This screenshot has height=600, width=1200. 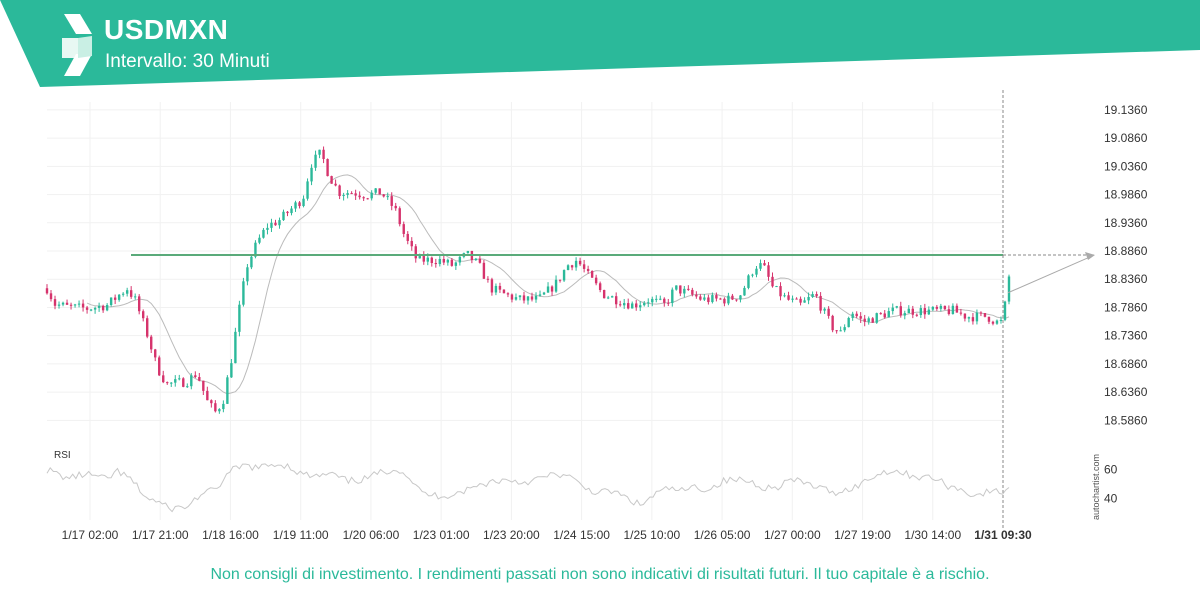 I want to click on x-tick-label: 1/27 19:00, so click(x=862, y=535).